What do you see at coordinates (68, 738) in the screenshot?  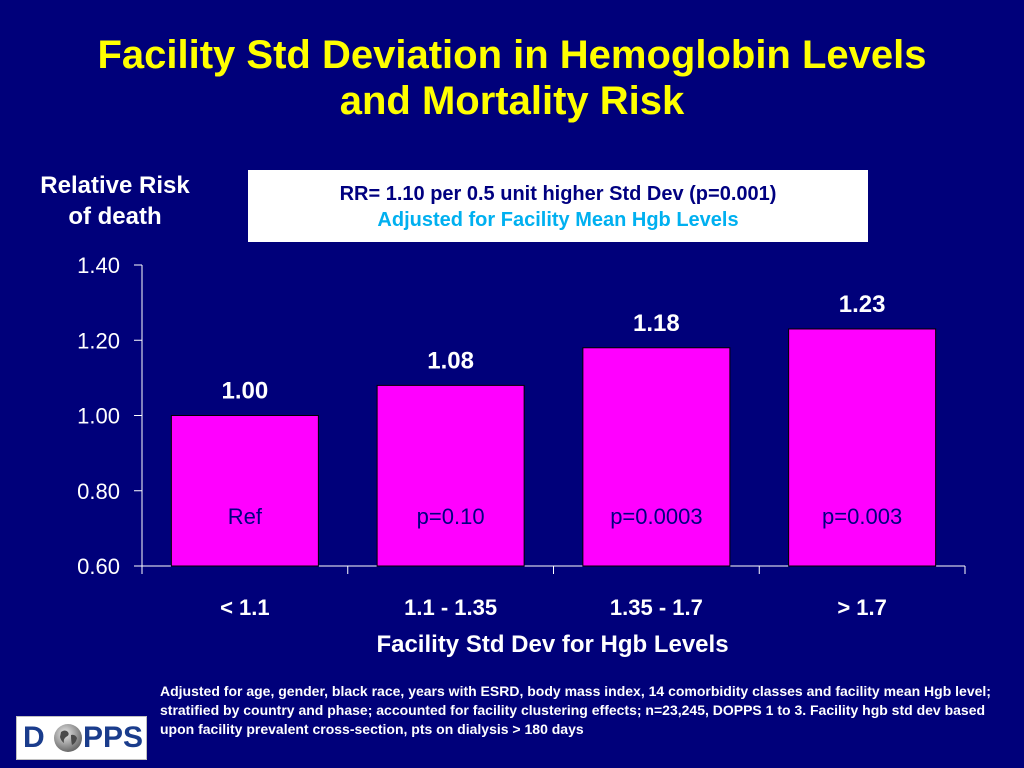 I see `globe-icon` at bounding box center [68, 738].